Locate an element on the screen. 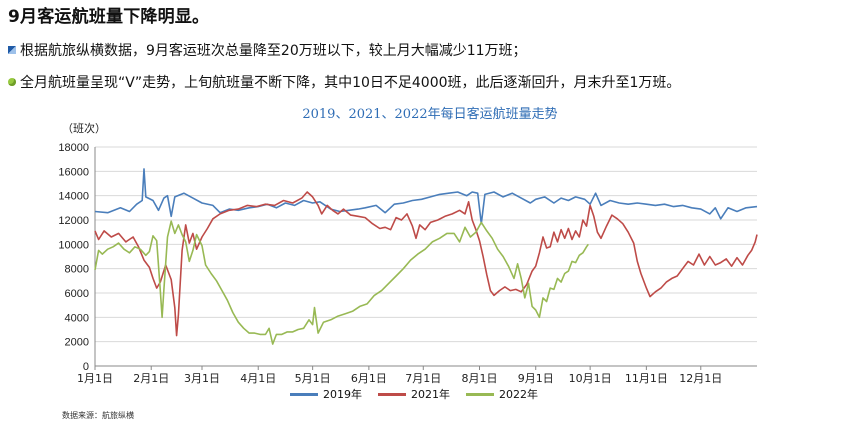 This screenshot has width=860, height=432. y-tick-label: 6000 is located at coordinates (77, 294).